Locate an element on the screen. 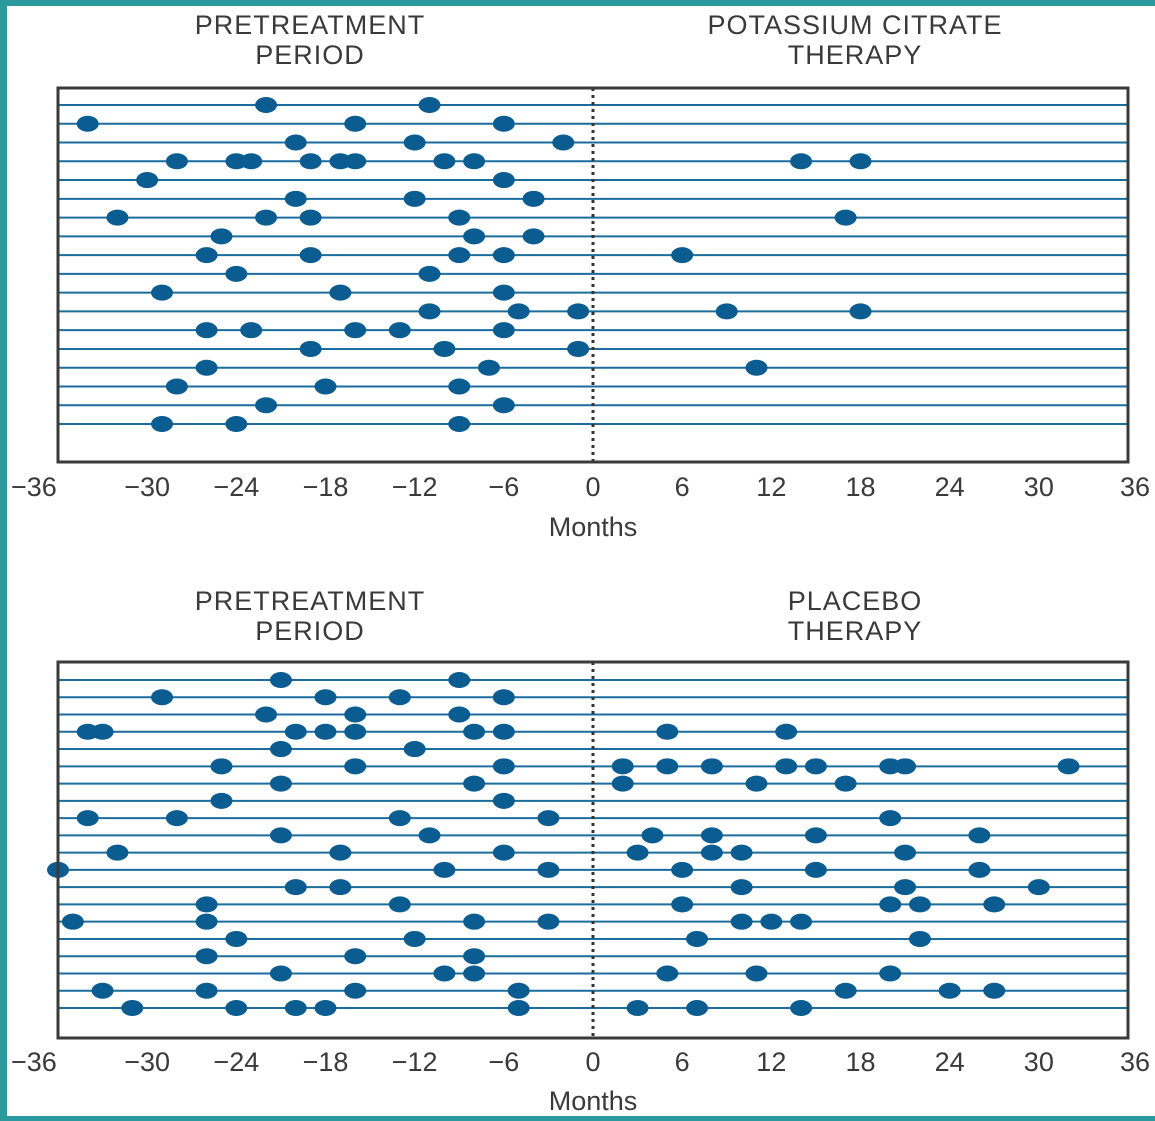 This screenshot has width=1155, height=1121. panel1-right-header-line1: POTASSIUM CITRATE is located at coordinates (854, 25).